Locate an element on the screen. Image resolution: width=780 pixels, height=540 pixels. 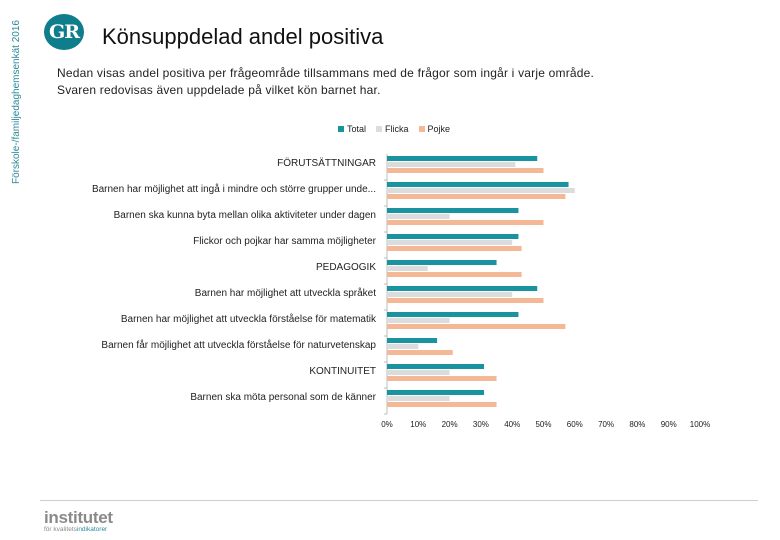
x-tick-label: 10% is located at coordinates (418, 424).